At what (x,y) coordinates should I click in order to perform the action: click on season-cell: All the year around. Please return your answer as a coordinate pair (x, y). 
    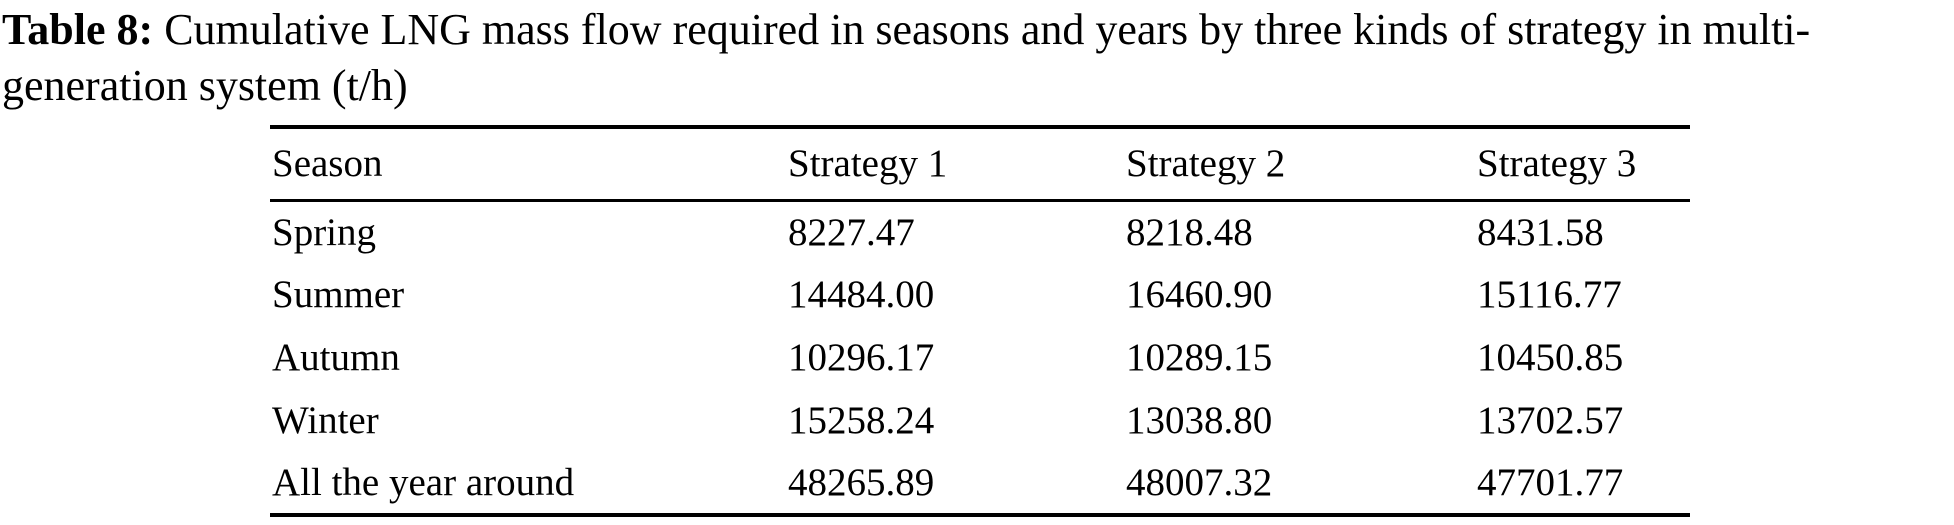
    Looking at the image, I should click on (423, 482).